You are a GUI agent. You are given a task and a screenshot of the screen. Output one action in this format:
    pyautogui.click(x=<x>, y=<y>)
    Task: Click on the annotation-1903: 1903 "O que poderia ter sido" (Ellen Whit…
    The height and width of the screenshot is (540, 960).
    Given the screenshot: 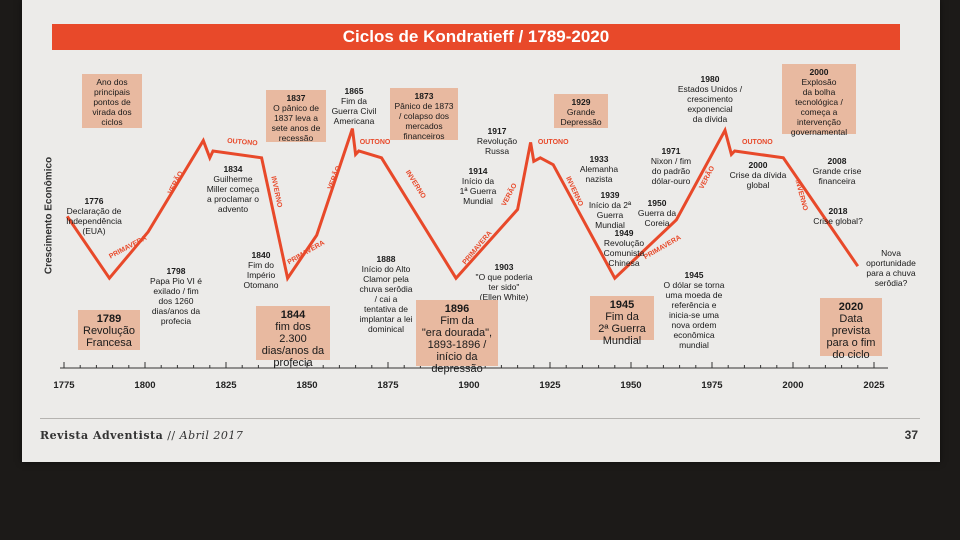 What is the action you would take?
    pyautogui.click(x=504, y=282)
    